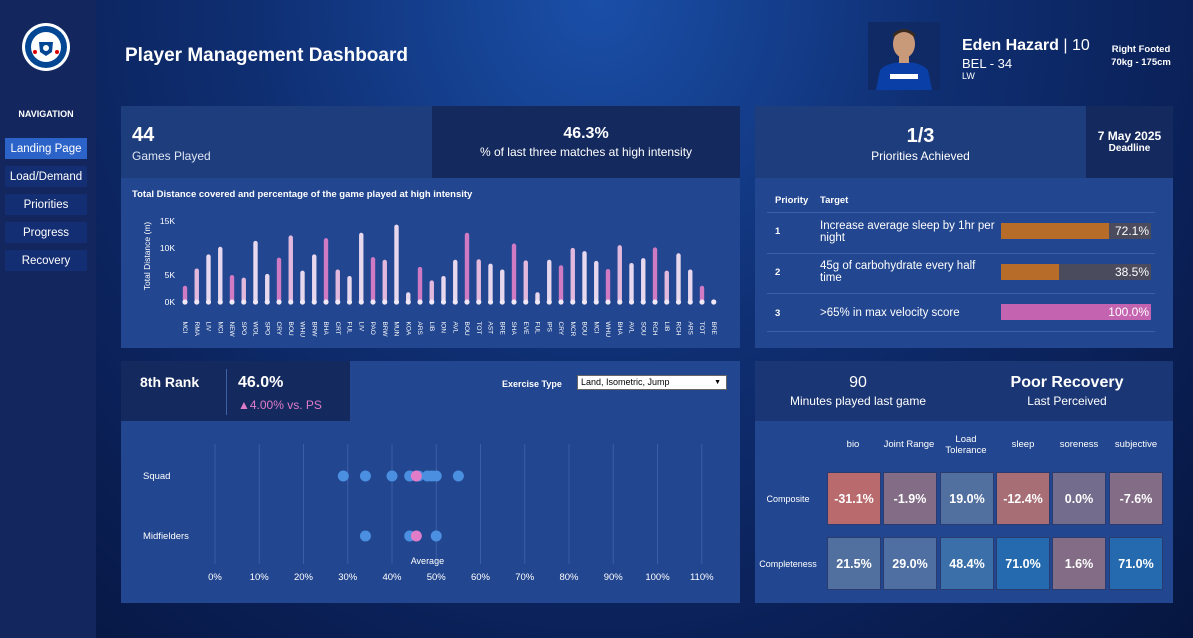  What do you see at coordinates (167, 248) in the screenshot?
I see `y-tick-label: 10K` at bounding box center [167, 248].